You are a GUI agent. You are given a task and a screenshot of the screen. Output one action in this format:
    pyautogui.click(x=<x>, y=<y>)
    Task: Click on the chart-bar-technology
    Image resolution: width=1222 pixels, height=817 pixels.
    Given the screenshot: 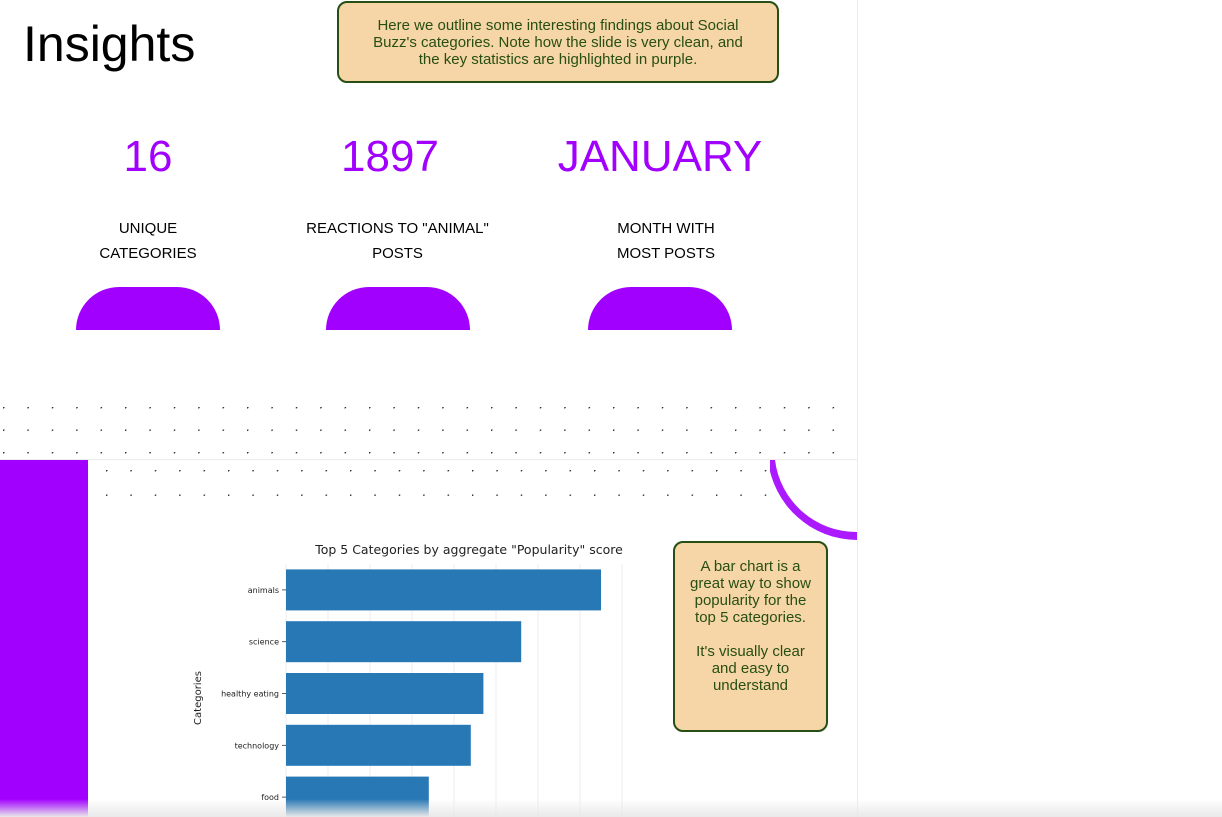 What is the action you would take?
    pyautogui.click(x=378, y=745)
    